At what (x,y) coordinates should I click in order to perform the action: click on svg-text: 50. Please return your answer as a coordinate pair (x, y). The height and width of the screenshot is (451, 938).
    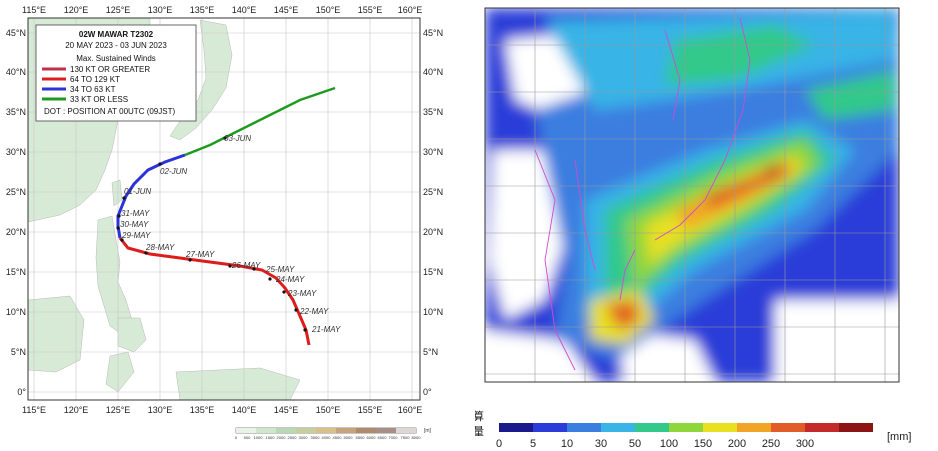
    Looking at the image, I should click on (635, 444).